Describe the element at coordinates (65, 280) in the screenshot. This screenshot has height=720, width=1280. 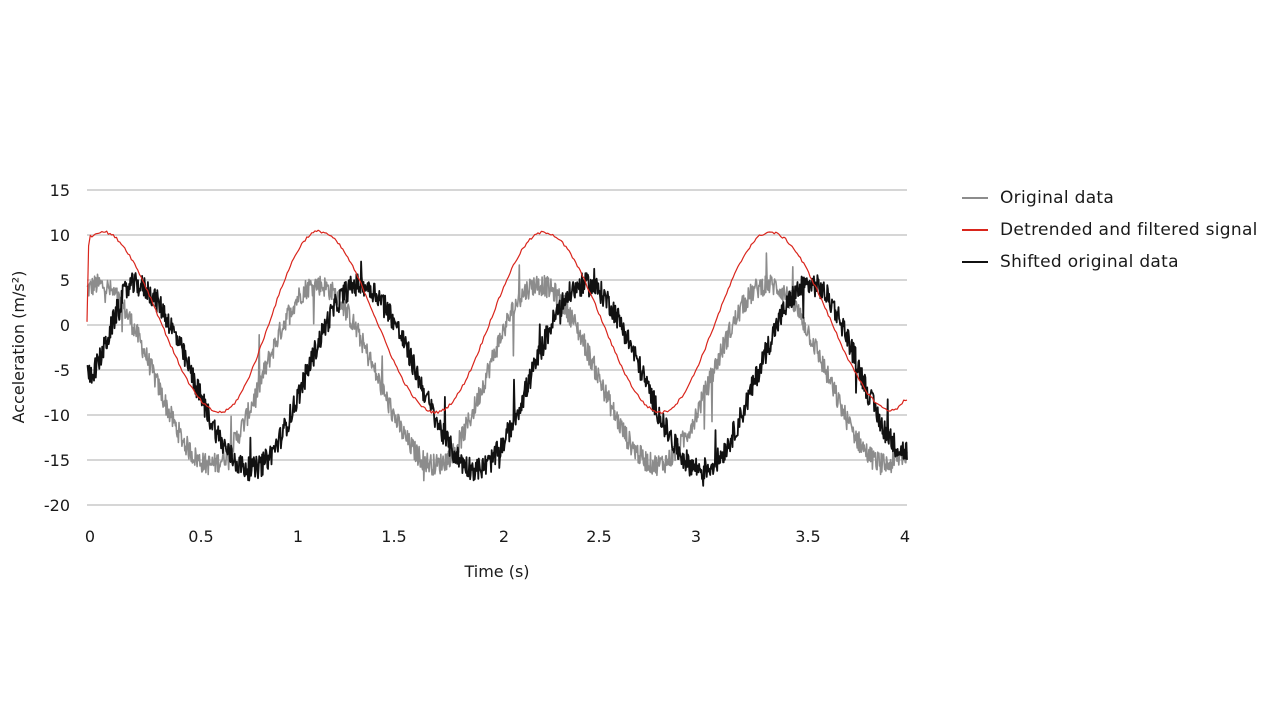
I see `y-tick-label: 5` at that location.